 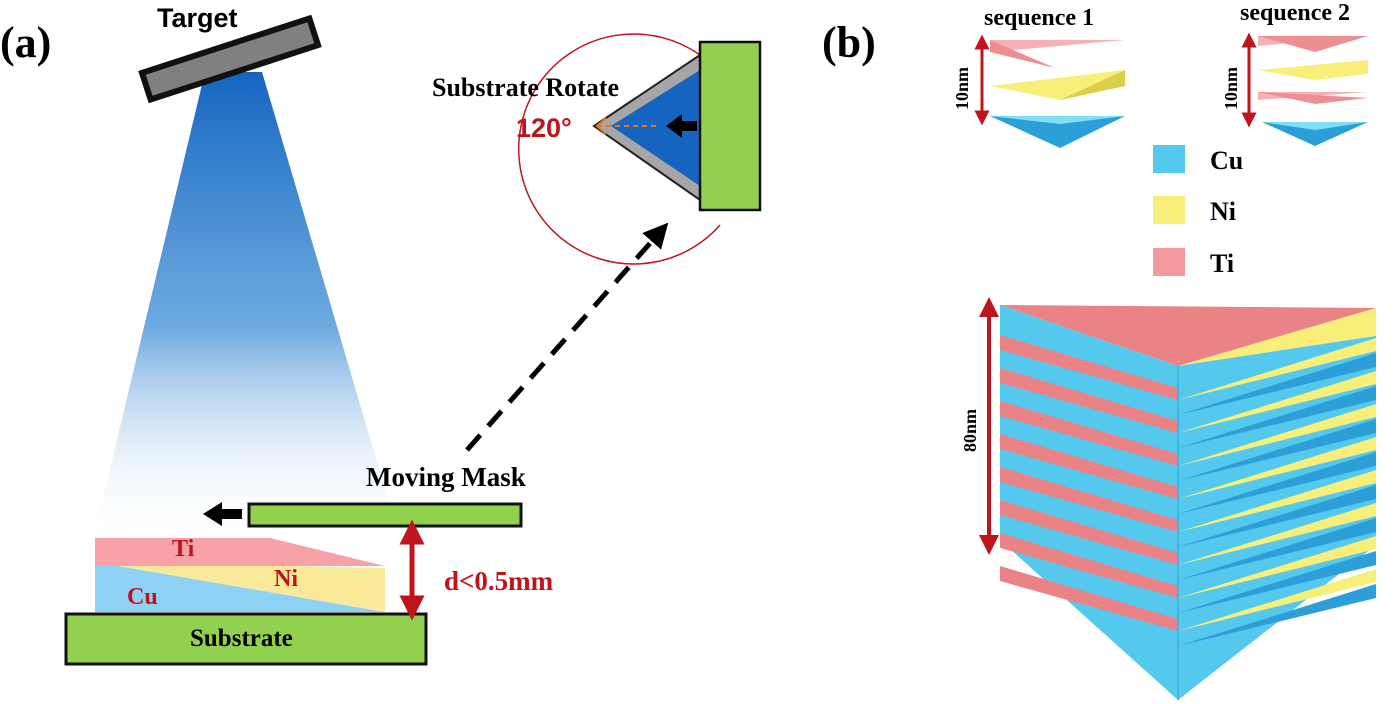 I want to click on rotate-direction-arrow, so click(x=681, y=126).